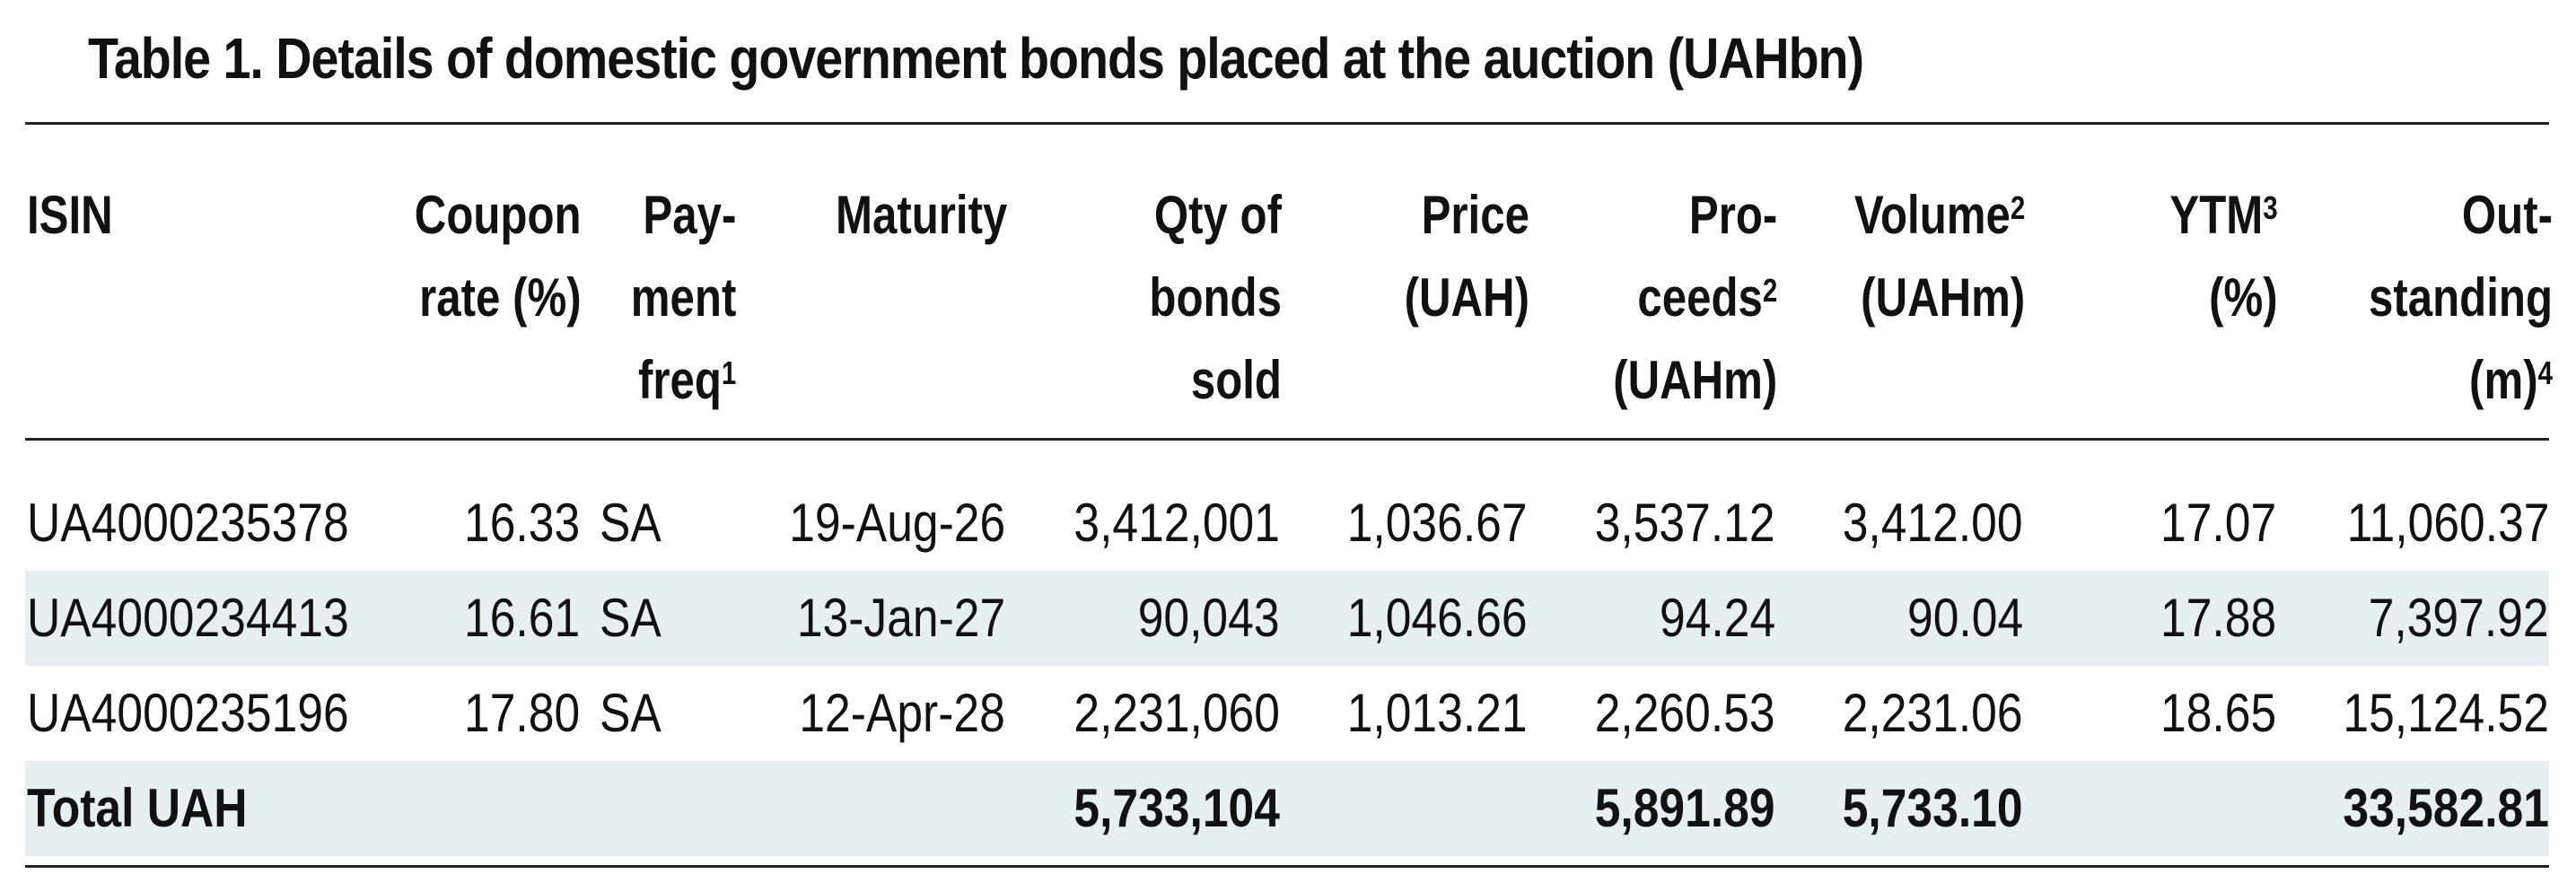  What do you see at coordinates (1209, 618) in the screenshot?
I see `cell-qty: 90,043` at bounding box center [1209, 618].